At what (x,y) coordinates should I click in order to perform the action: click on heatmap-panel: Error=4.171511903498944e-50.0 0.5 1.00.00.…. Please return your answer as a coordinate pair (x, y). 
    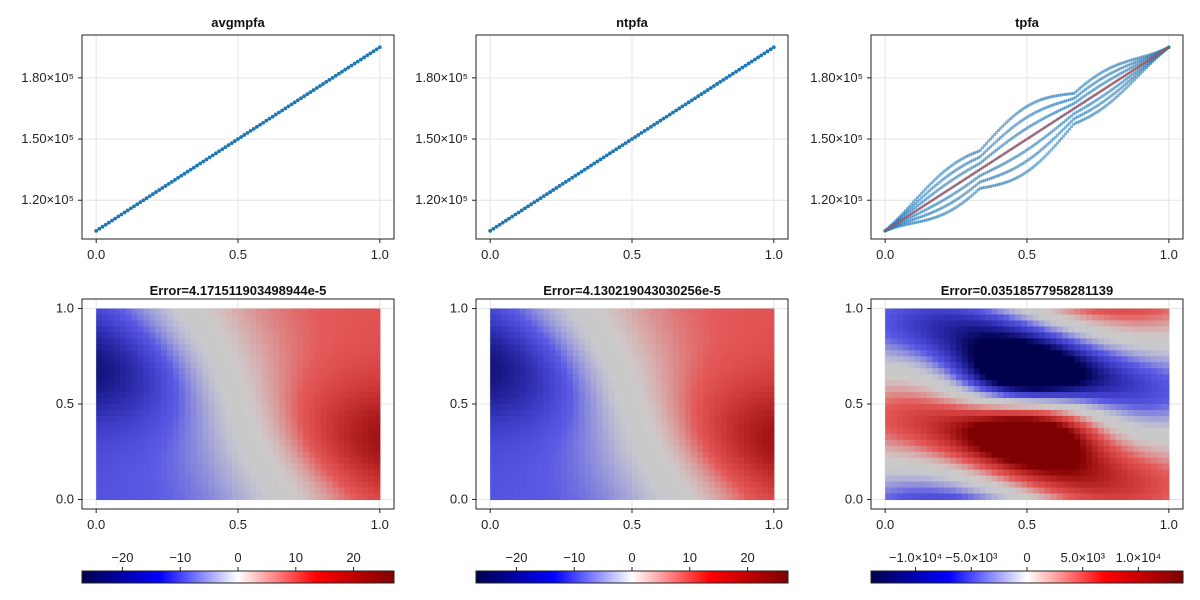
    Looking at the image, I should click on (225, 433).